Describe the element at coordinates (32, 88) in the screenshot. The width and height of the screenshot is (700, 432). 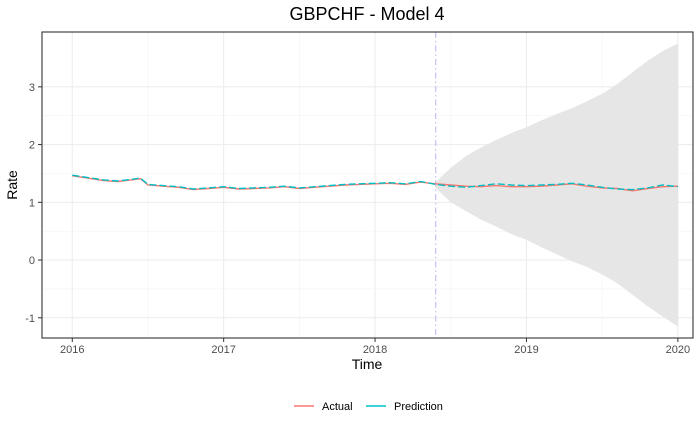
I see `y-tick-label: 3` at that location.